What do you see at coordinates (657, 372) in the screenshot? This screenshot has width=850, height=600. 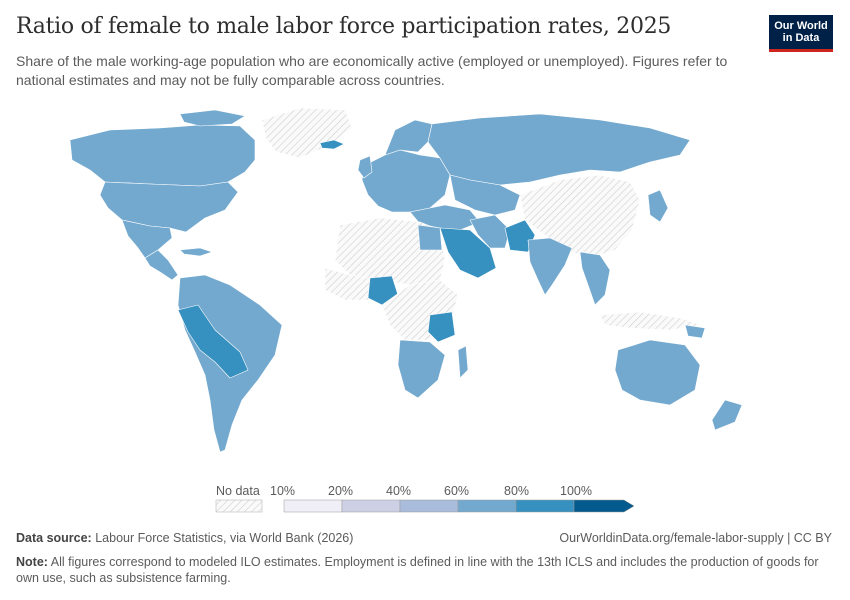 I see `map-region-australia` at bounding box center [657, 372].